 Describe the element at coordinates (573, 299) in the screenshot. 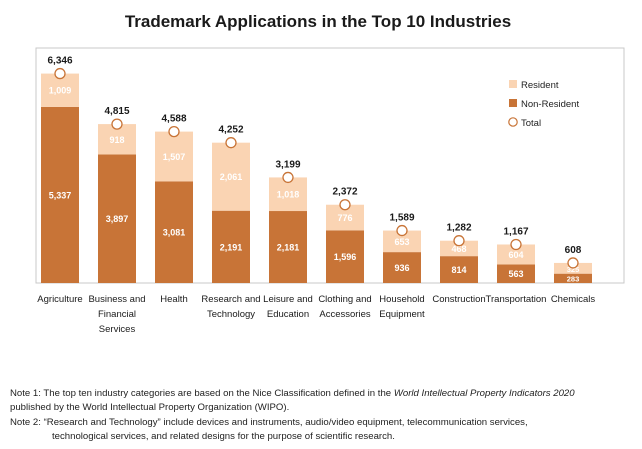

I see `category-label: Chemicals` at that location.